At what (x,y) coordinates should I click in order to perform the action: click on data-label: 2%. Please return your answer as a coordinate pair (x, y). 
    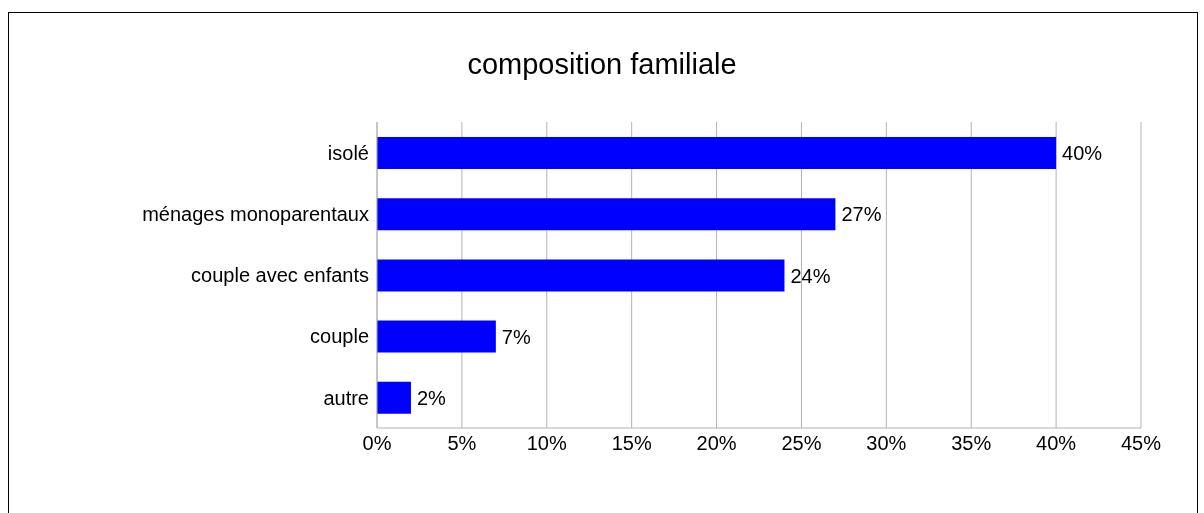
    Looking at the image, I should click on (431, 397).